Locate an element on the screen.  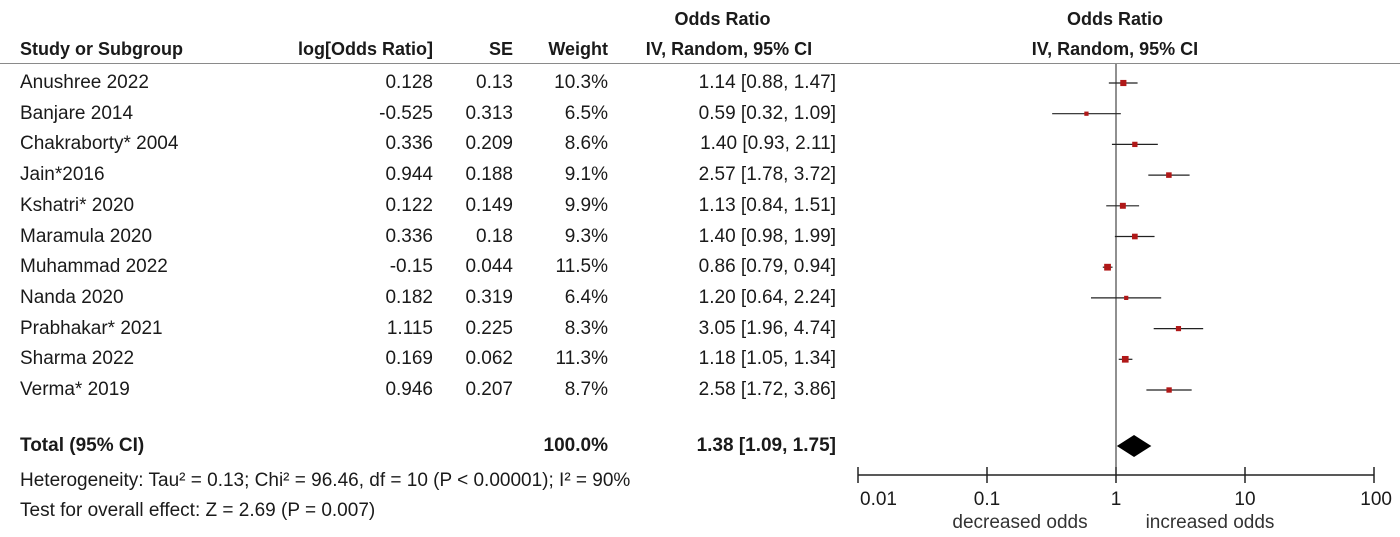
se-value: 0.188 is located at coordinates (489, 175).